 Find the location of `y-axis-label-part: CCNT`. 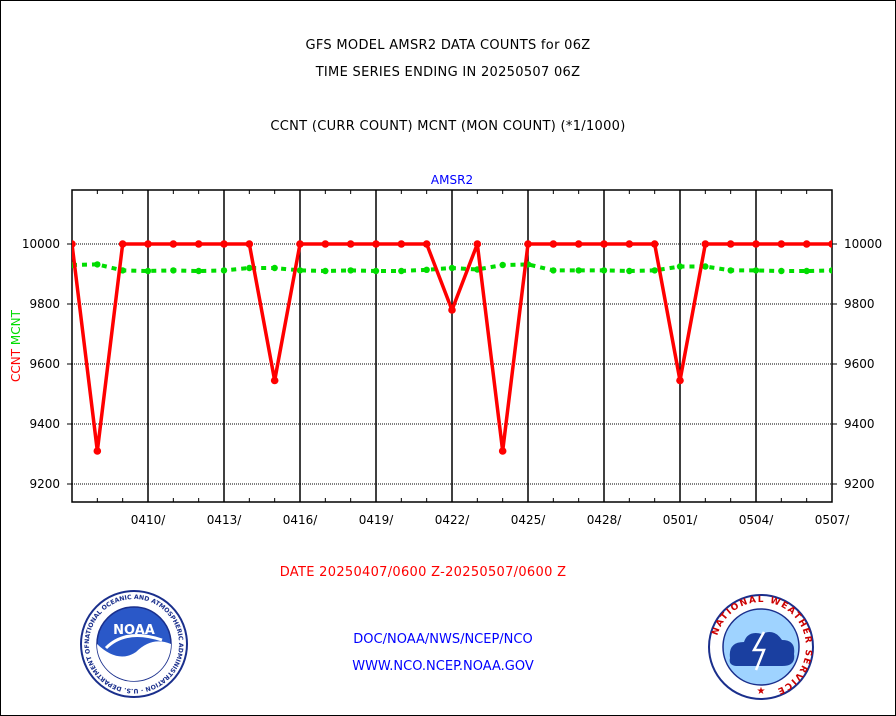

y-axis-label-part: CCNT is located at coordinates (16, 365).